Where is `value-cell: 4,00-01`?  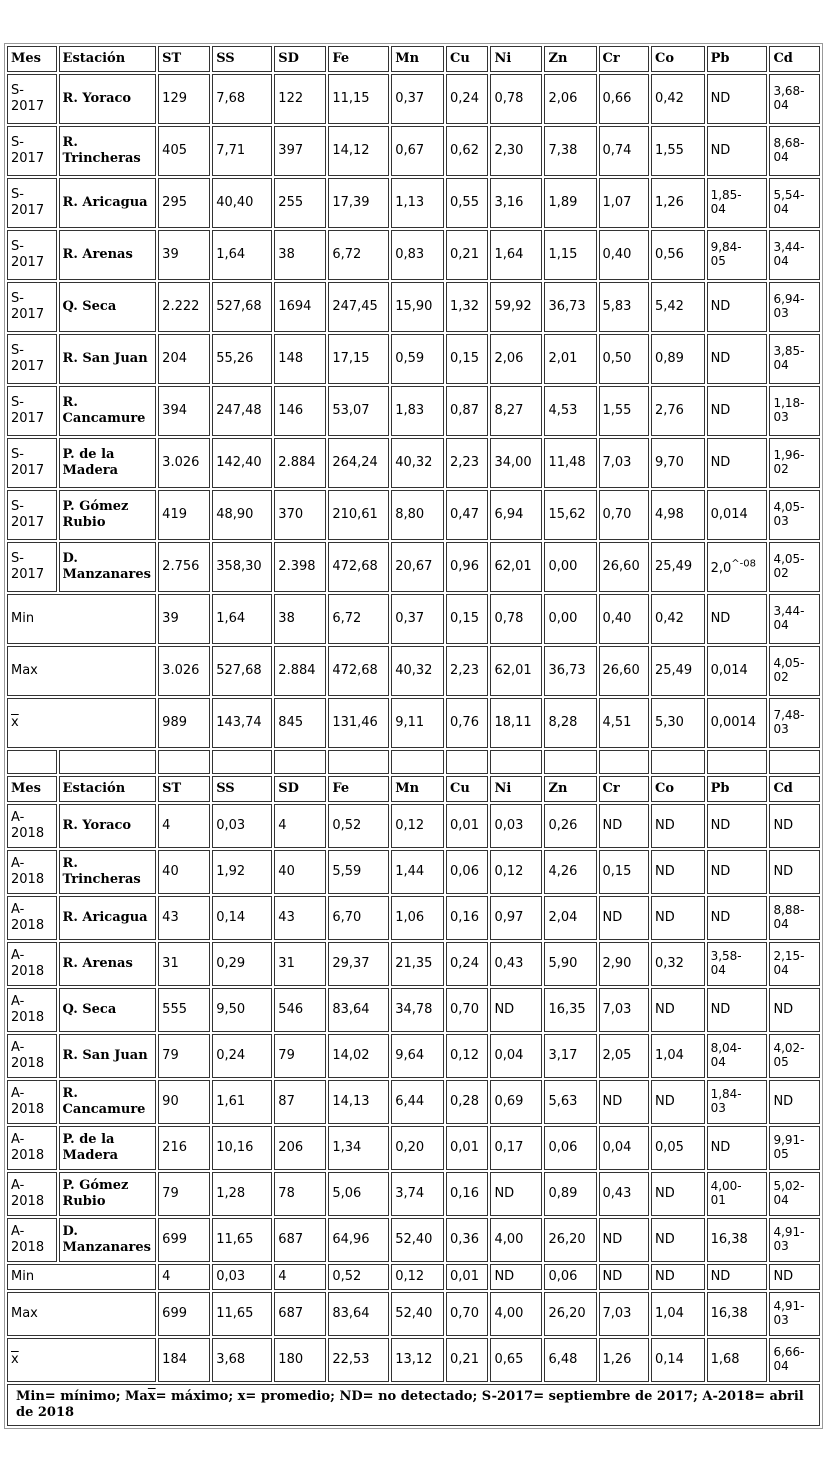 value-cell: 4,00-01 is located at coordinates (737, 1194).